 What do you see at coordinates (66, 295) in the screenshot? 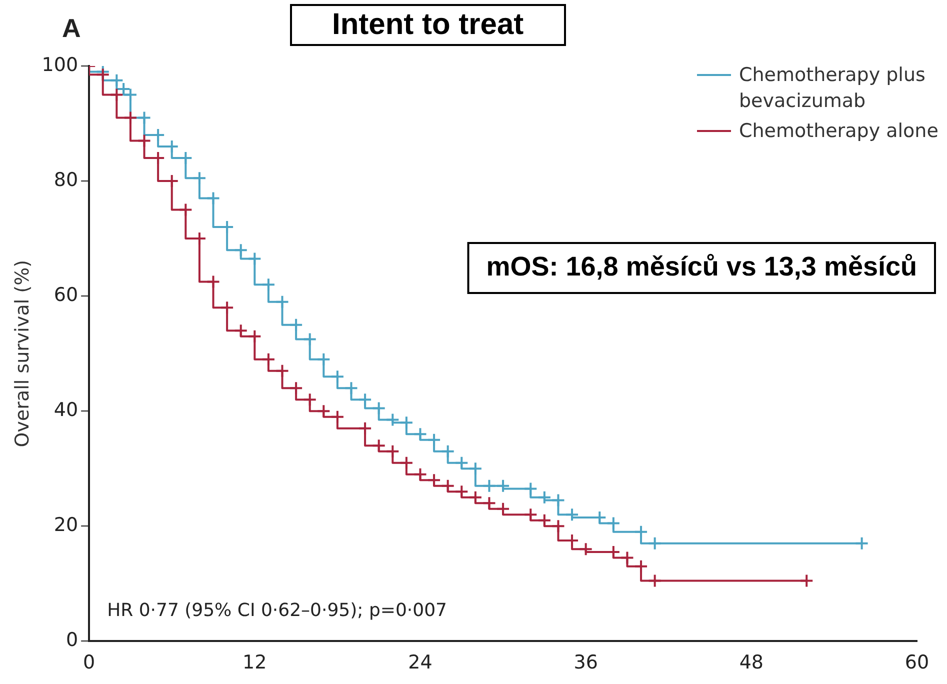
I see `y-tick-label: 60` at bounding box center [66, 295].